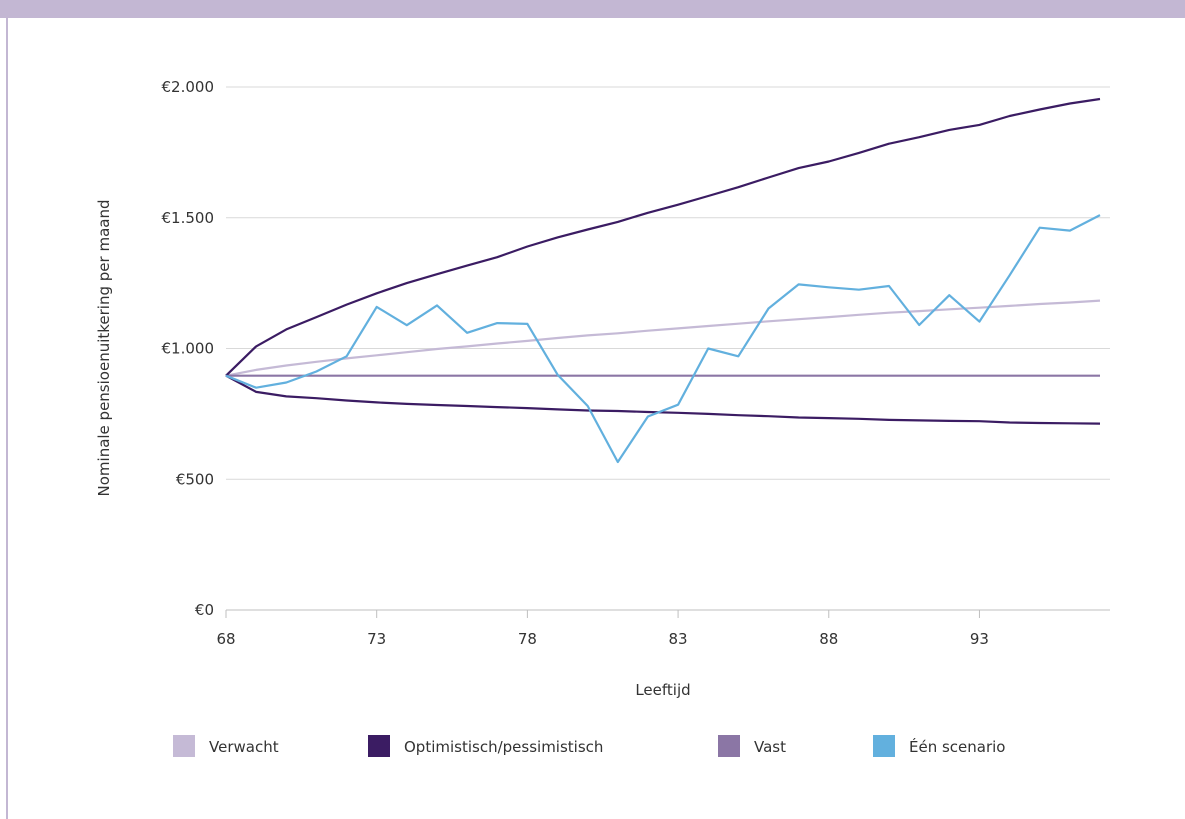  What do you see at coordinates (225, 639) in the screenshot?
I see `x-tick-label: 68` at bounding box center [225, 639].